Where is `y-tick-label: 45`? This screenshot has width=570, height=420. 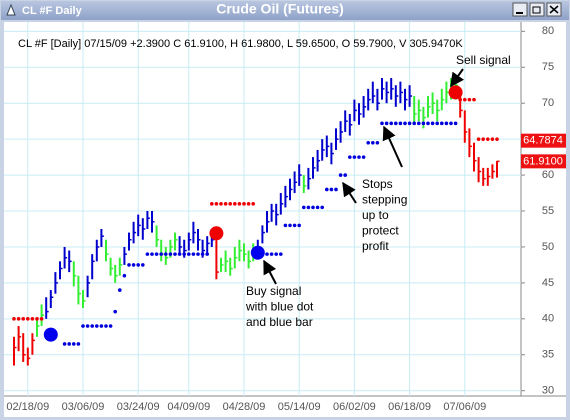 y-tick-label: 45 is located at coordinates (548, 283).